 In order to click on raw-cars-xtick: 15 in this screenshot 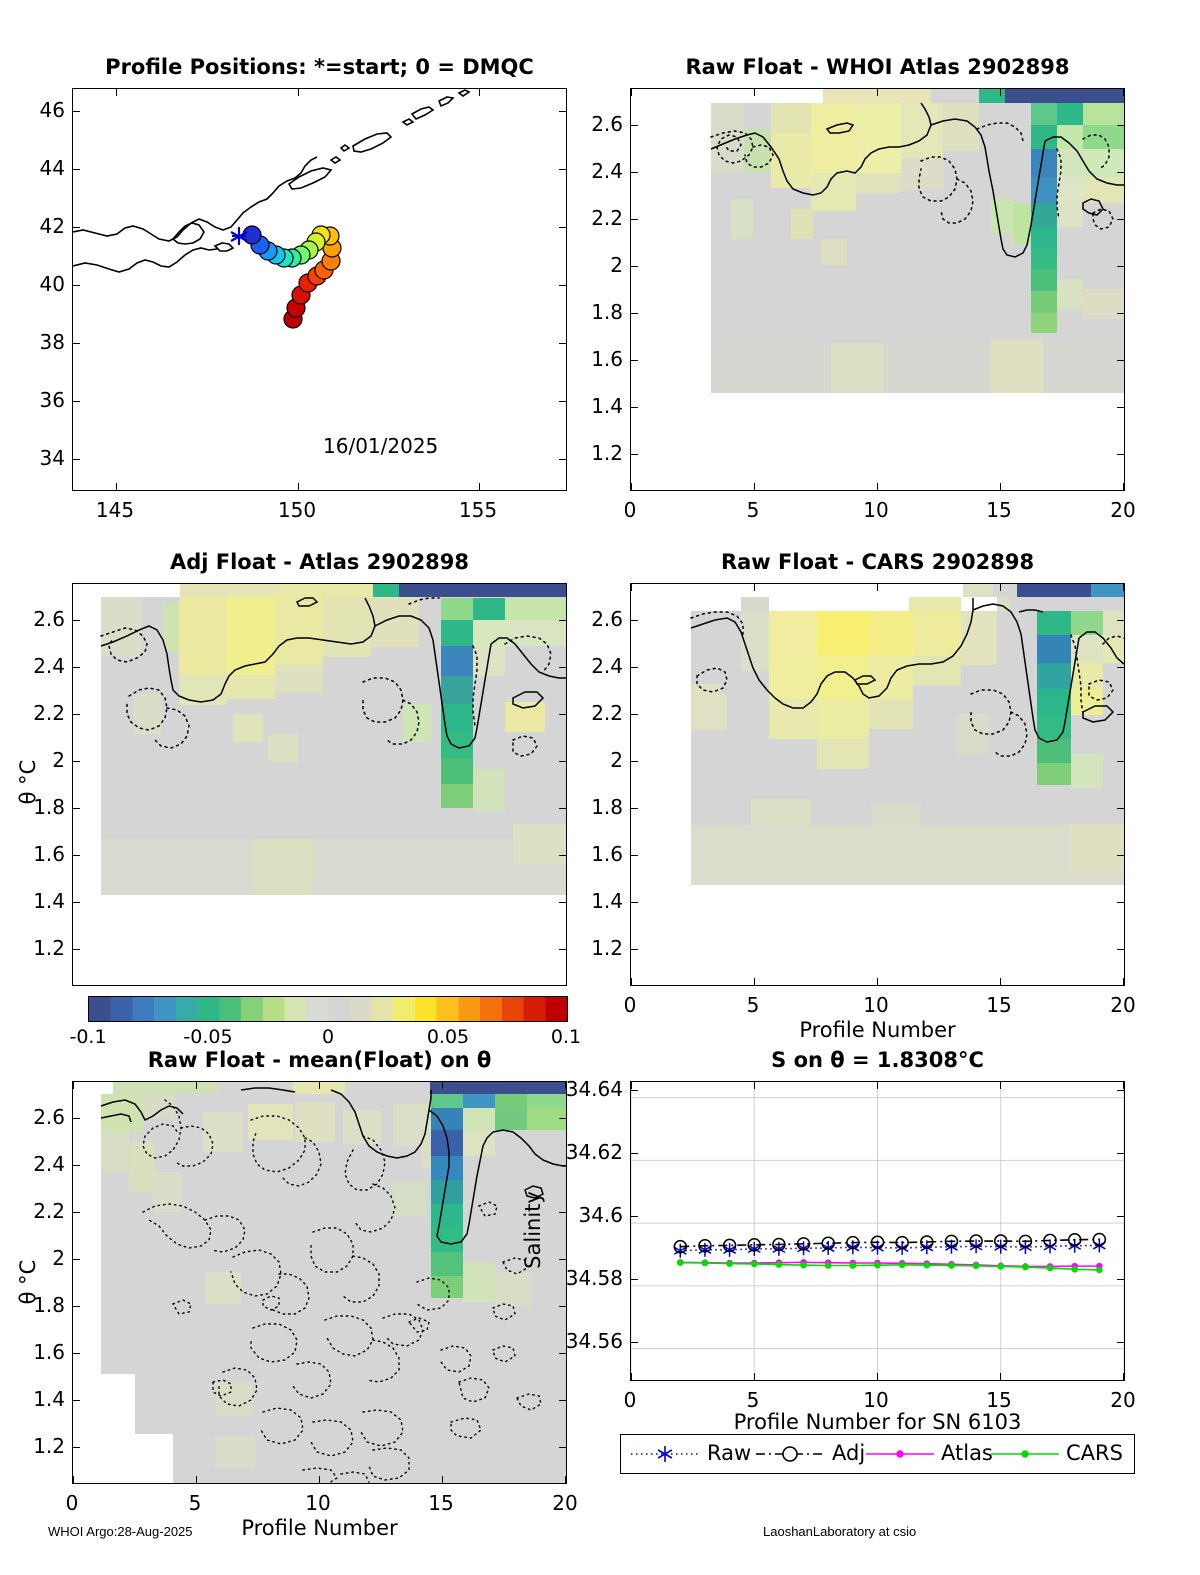, I will do `click(999, 1005)`.